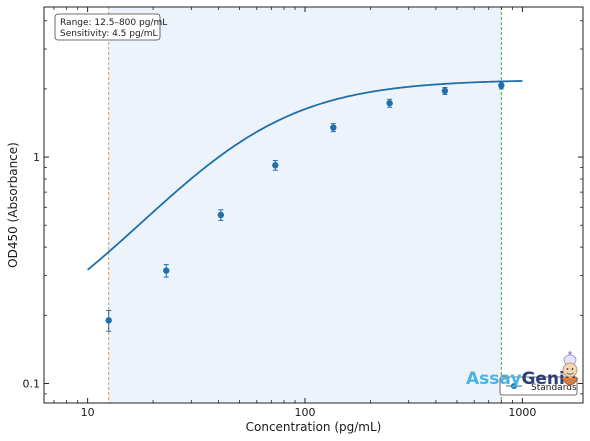 The height and width of the screenshot is (441, 590). Describe the element at coordinates (522, 412) in the screenshot. I see `x-tick-label: 1000` at that location.